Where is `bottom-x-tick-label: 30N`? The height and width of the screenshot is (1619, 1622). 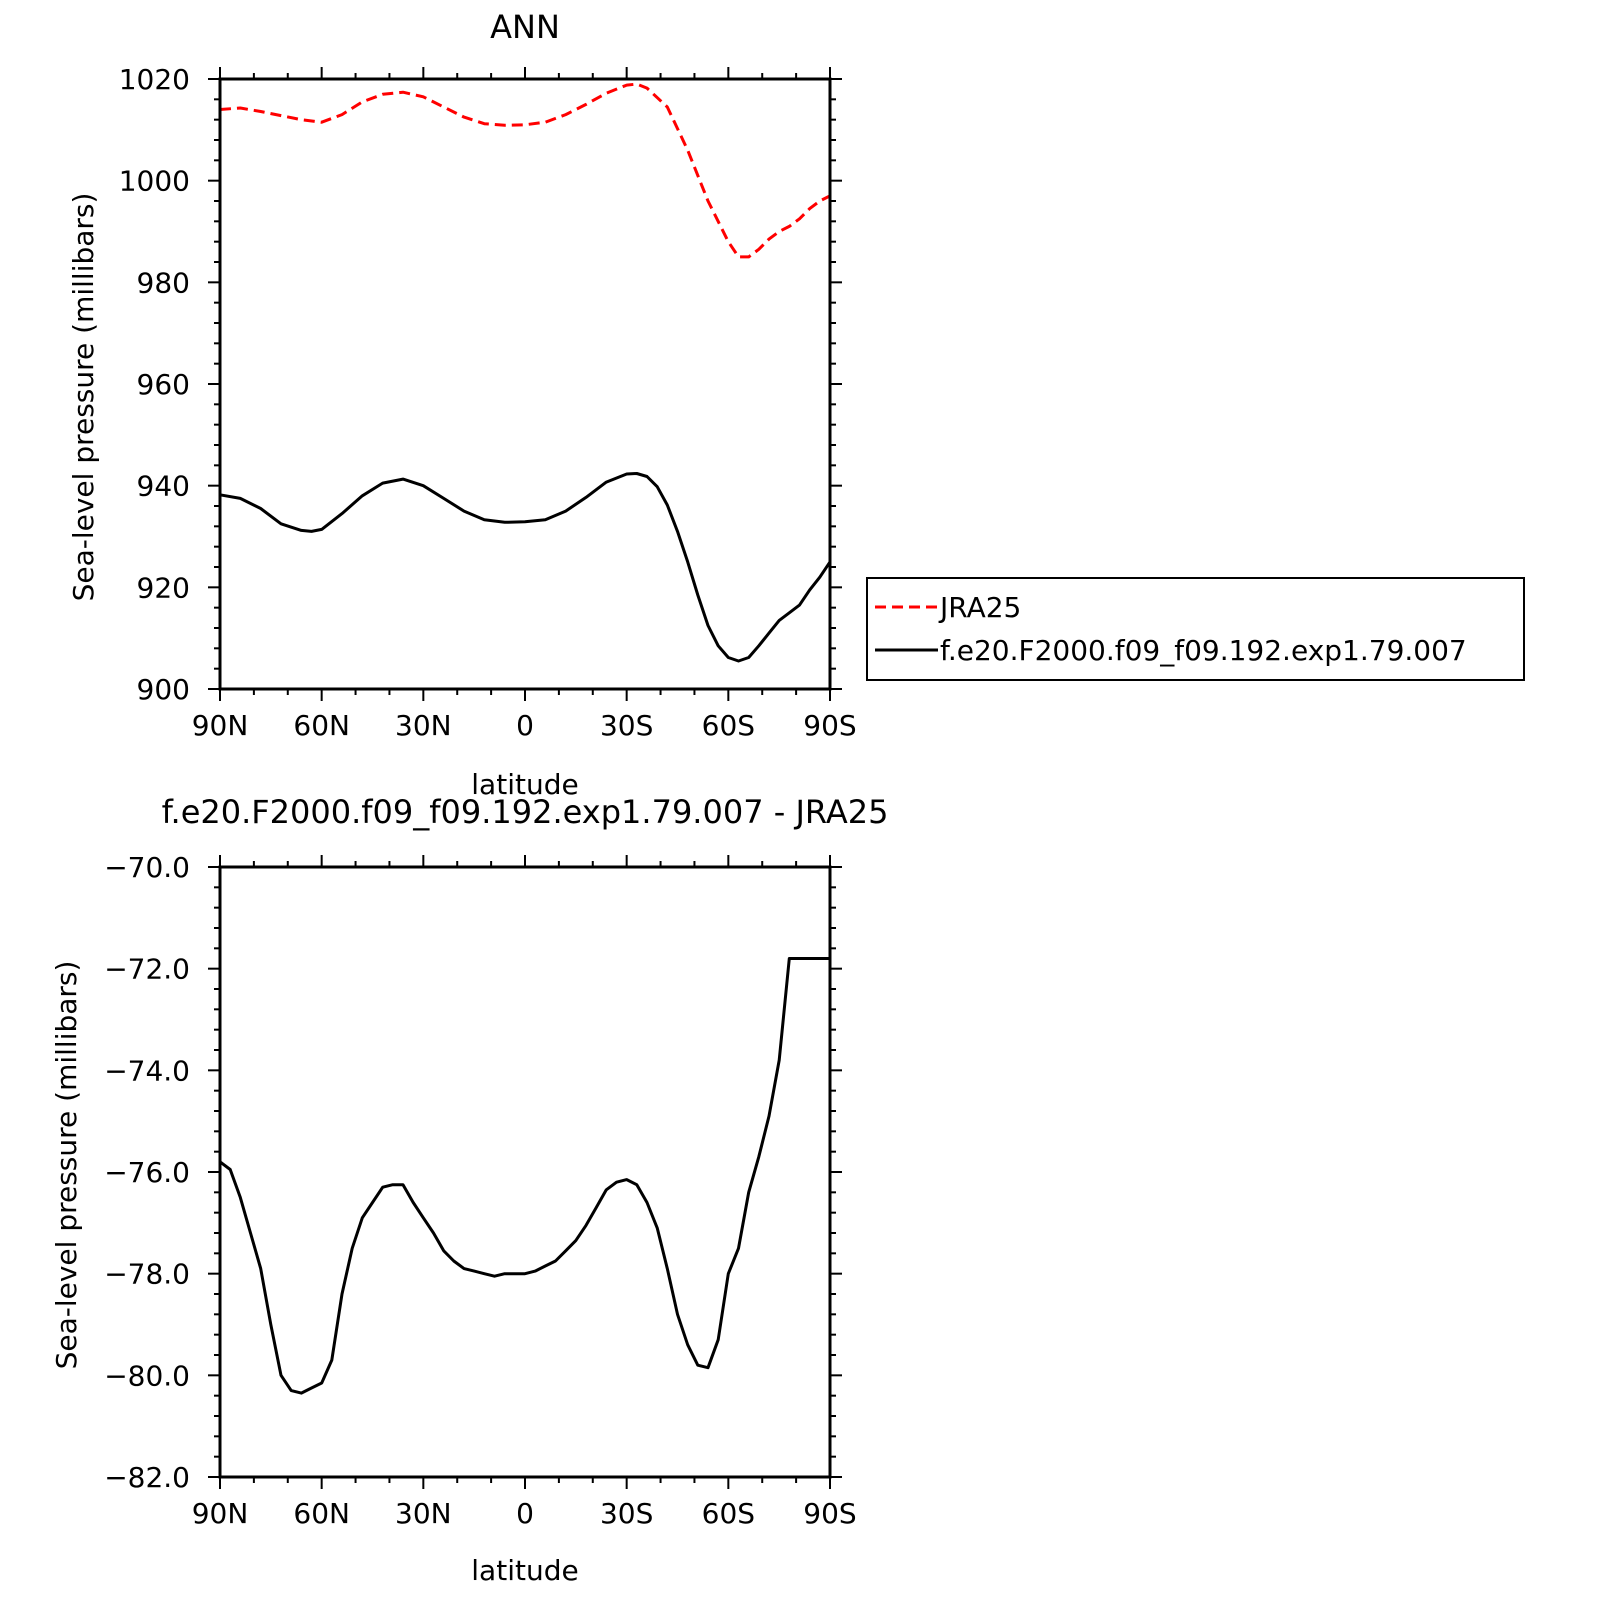
bottom-x-tick-label: 30N is located at coordinates (423, 1513).